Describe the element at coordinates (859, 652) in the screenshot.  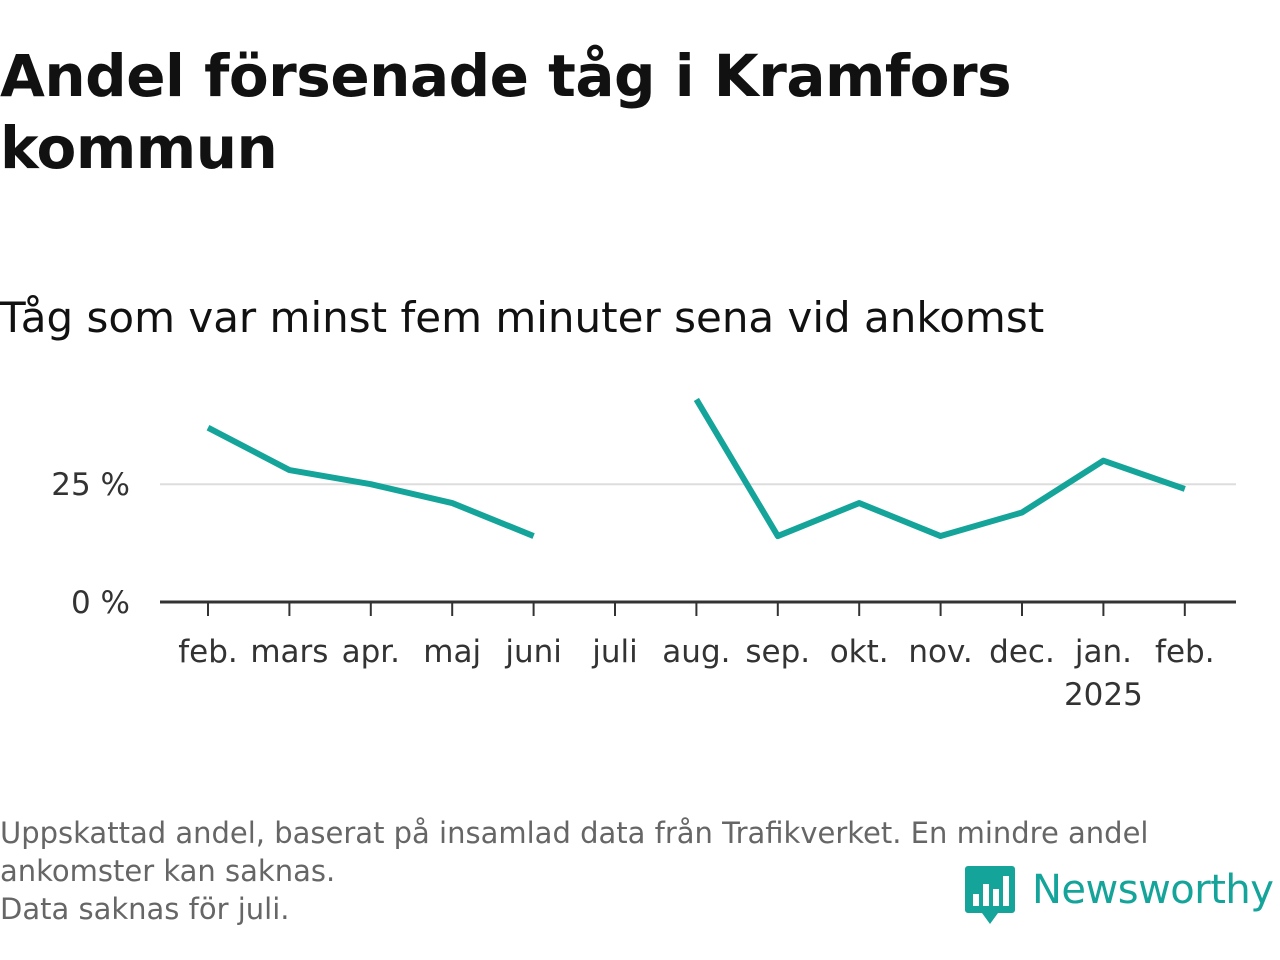
I see `x-tick-label: okt.` at that location.